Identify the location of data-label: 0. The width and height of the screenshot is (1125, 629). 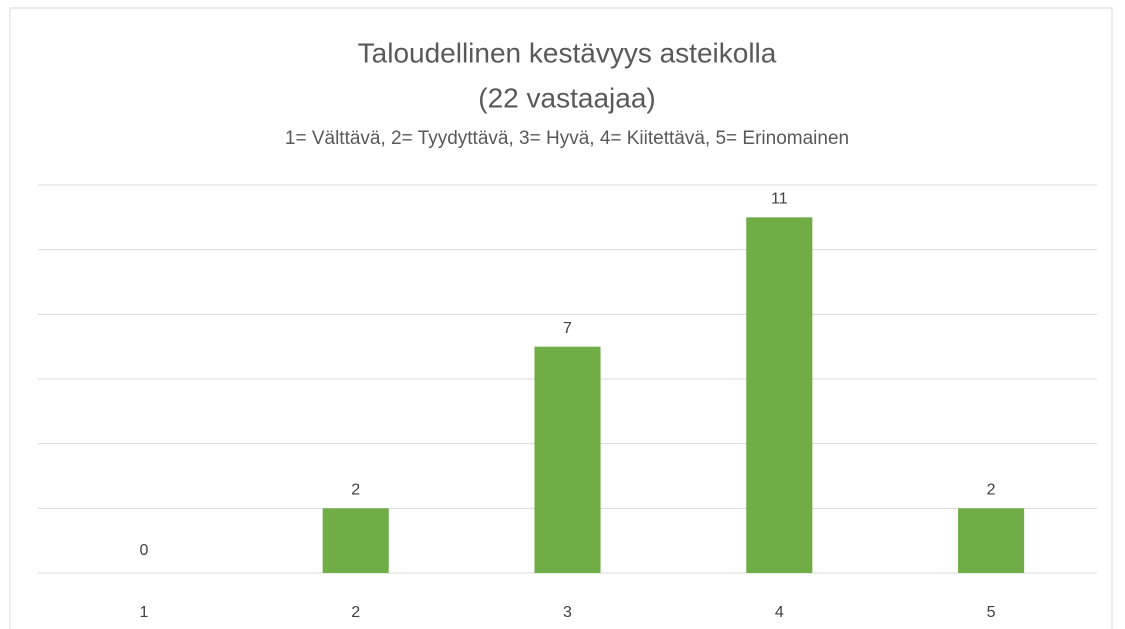
(143, 550).